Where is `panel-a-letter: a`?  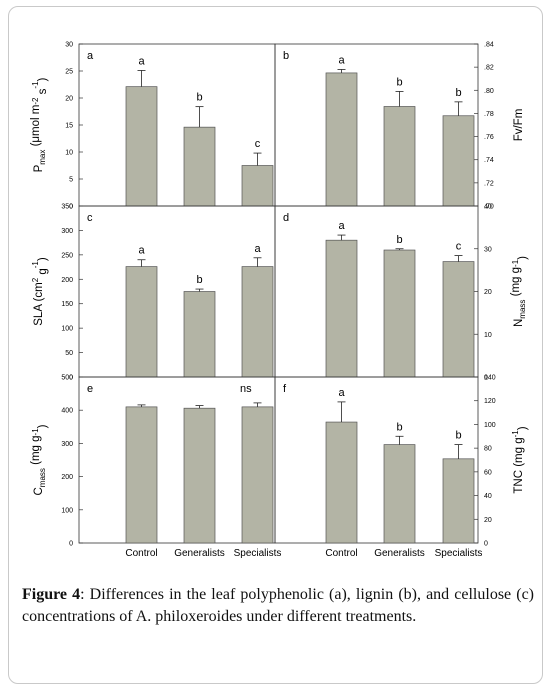 panel-a-letter: a is located at coordinates (90, 56).